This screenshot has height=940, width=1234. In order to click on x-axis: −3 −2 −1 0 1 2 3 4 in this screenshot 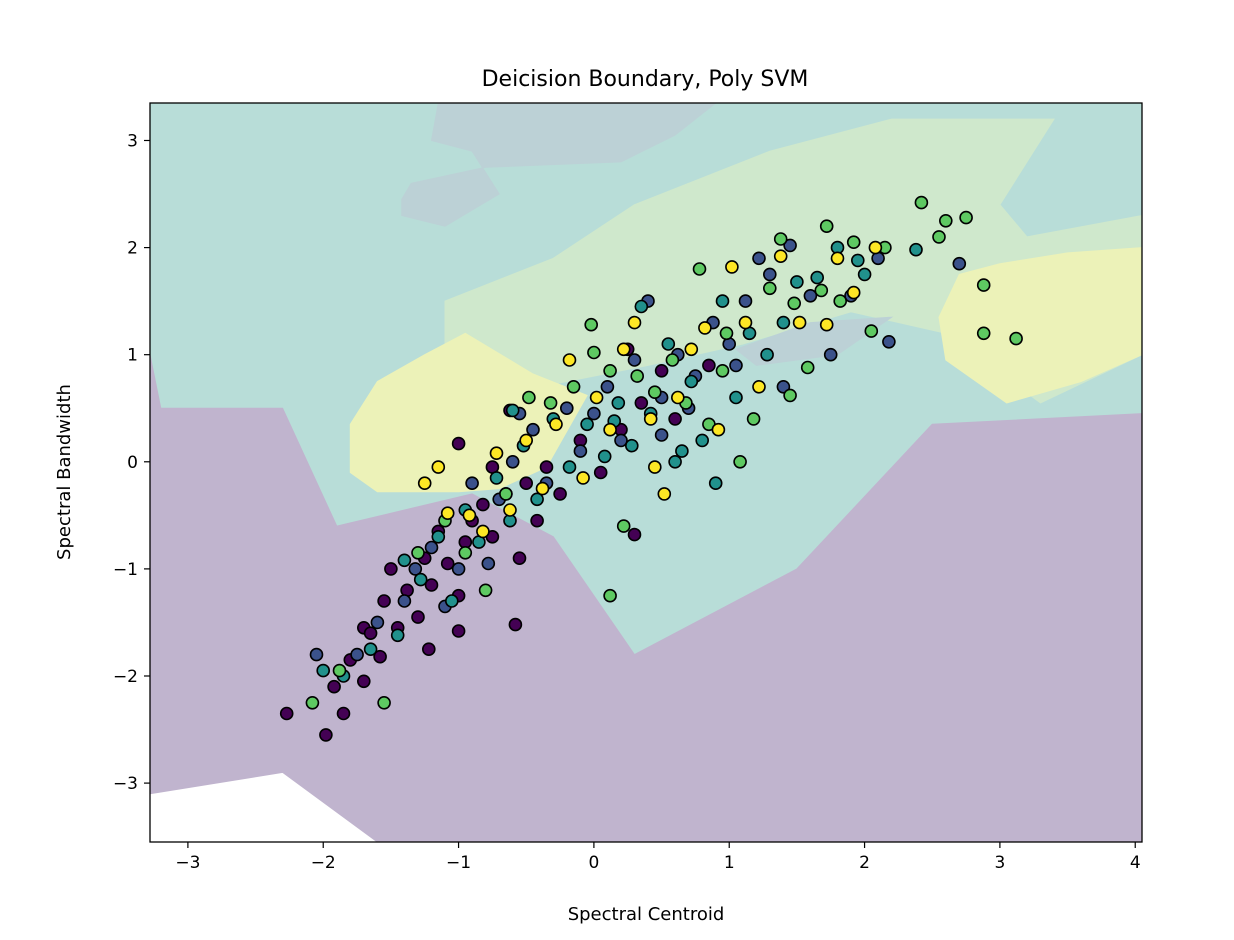, I will do `click(658, 857)`.